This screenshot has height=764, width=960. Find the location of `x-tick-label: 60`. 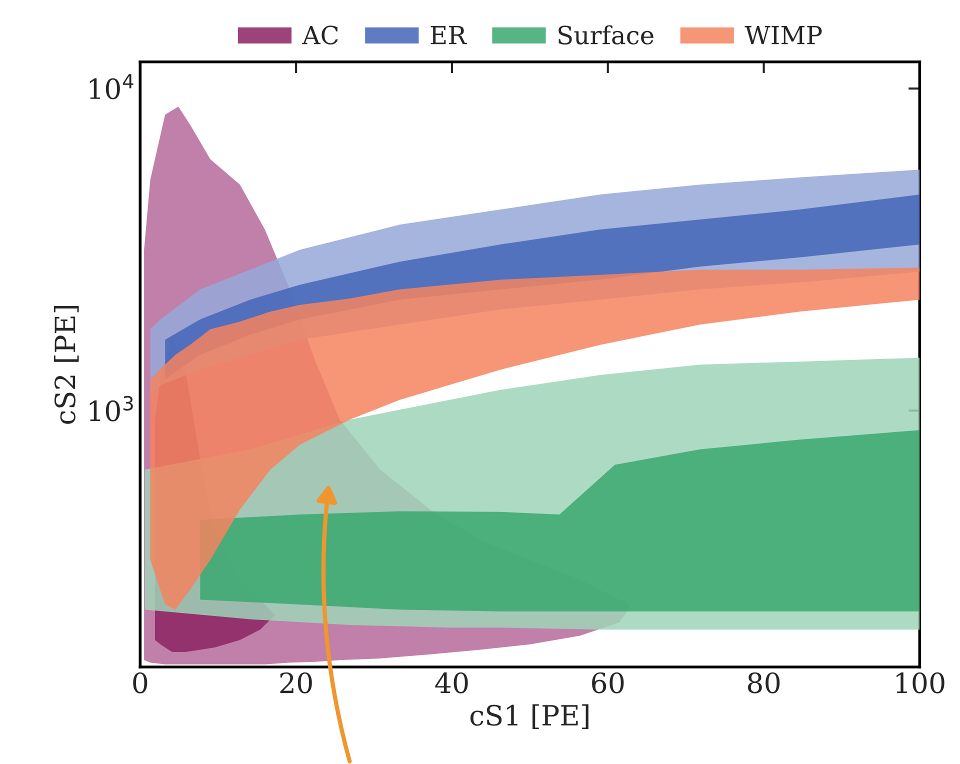

x-tick-label: 60 is located at coordinates (608, 683).